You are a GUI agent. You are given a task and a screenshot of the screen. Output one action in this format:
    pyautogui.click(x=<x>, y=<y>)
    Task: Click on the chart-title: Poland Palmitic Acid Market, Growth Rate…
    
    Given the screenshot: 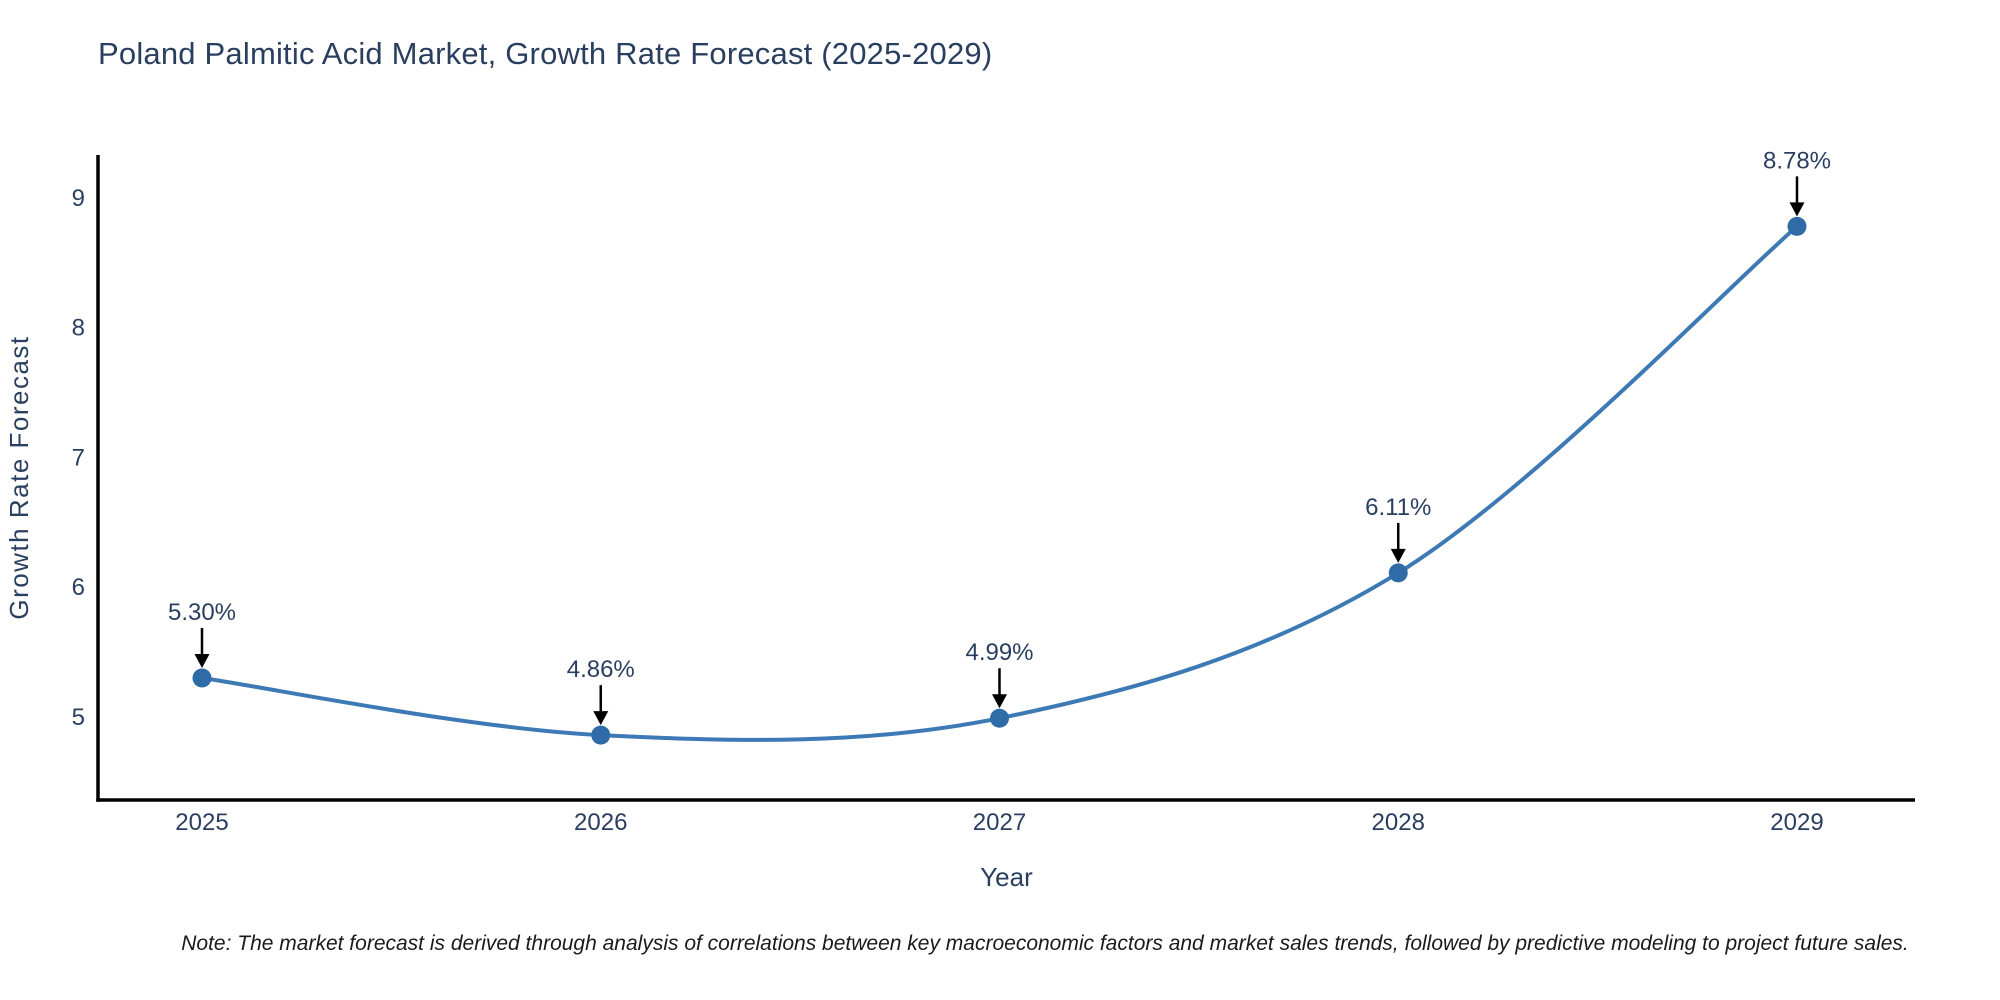 What is the action you would take?
    pyautogui.click(x=545, y=53)
    